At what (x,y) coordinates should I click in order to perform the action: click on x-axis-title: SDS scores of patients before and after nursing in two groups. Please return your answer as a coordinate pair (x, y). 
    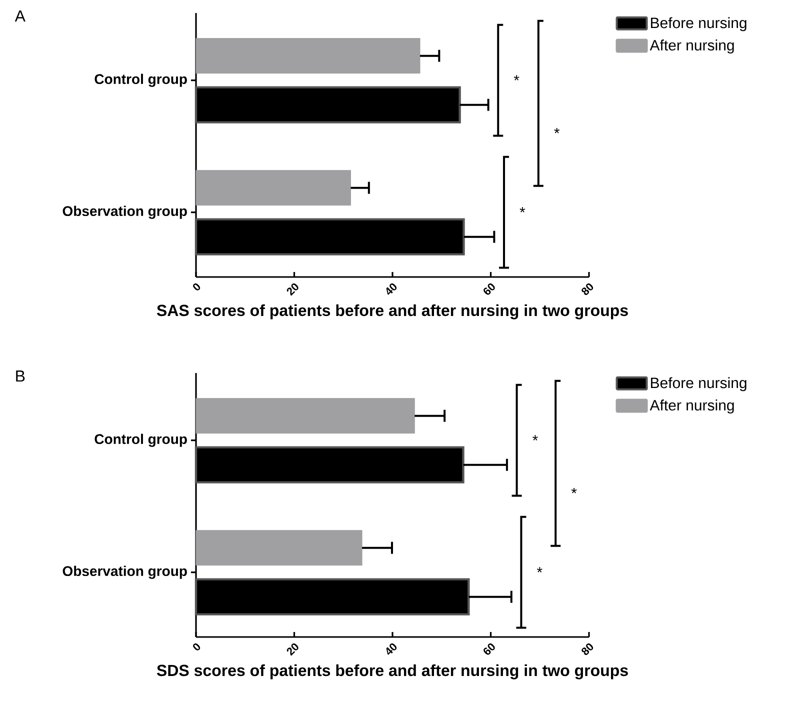
    Looking at the image, I should click on (392, 672).